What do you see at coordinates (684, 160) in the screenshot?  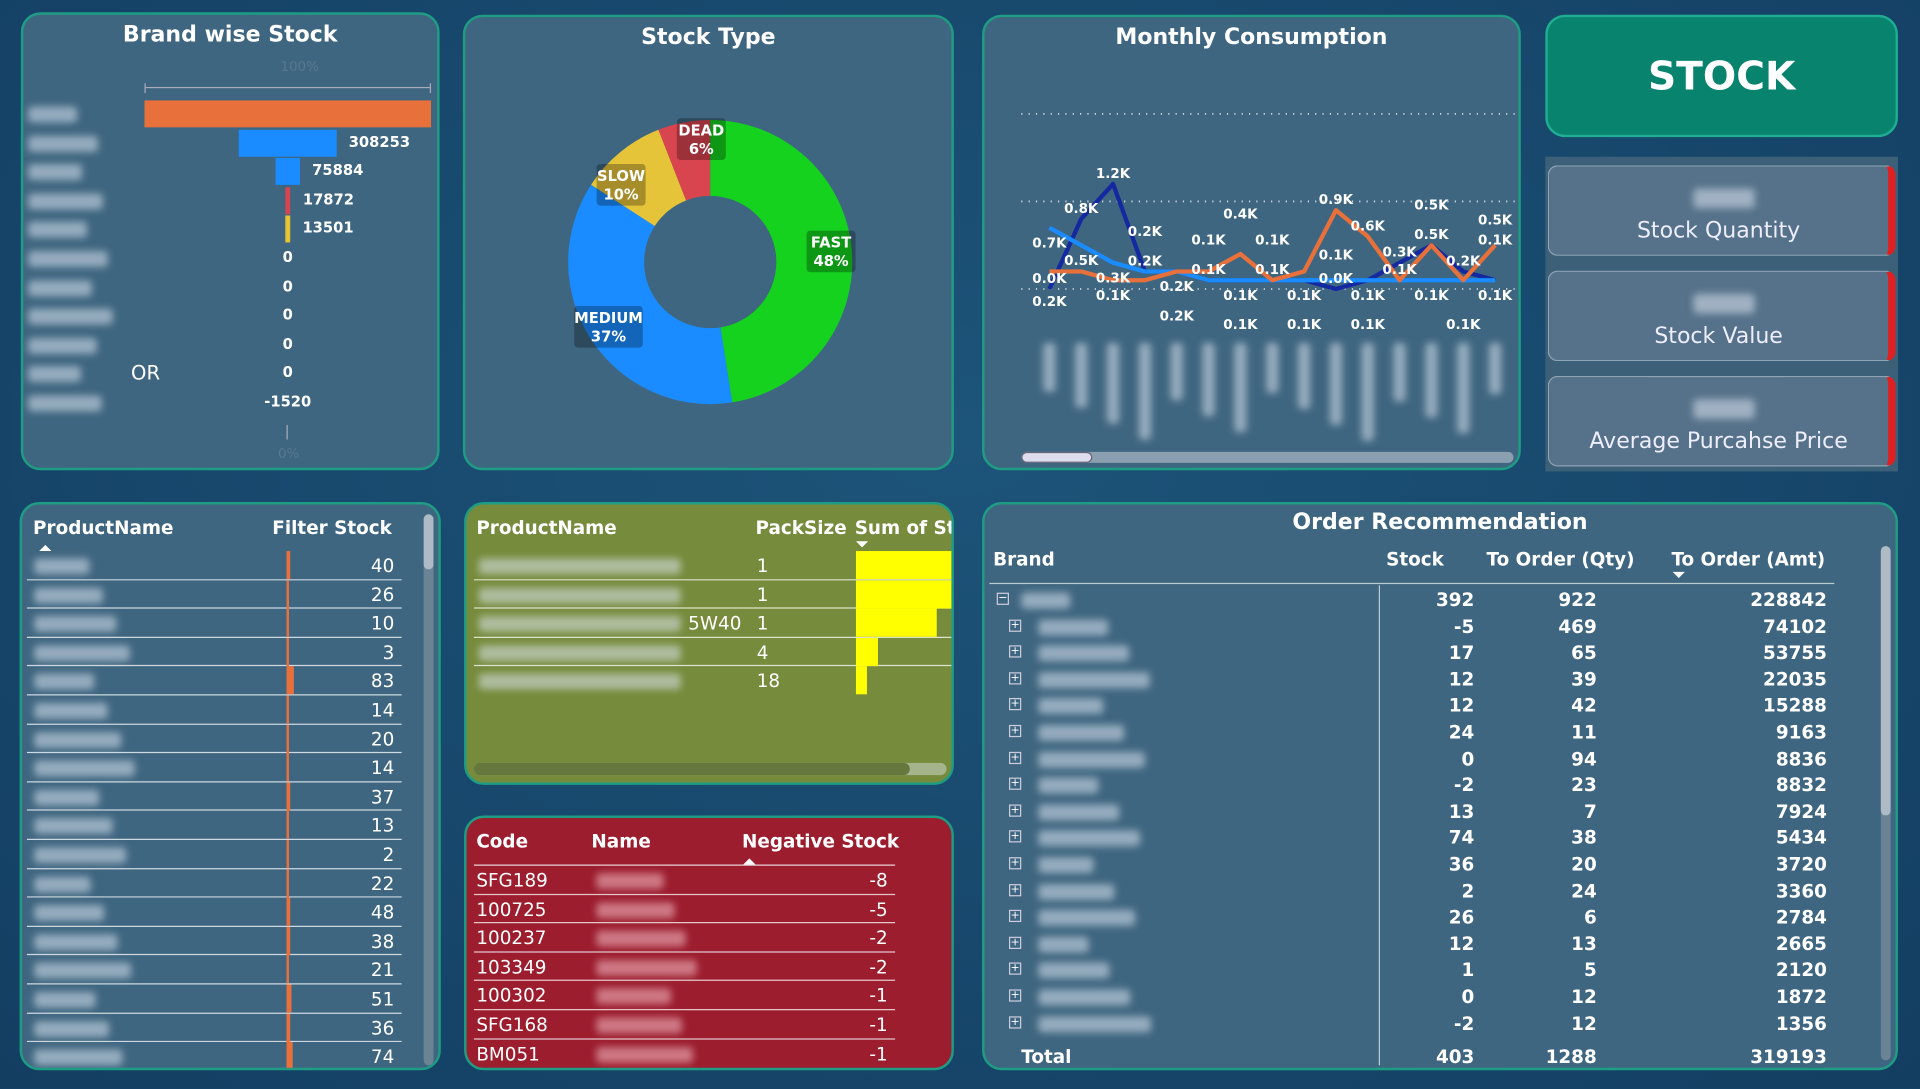 I see `donut-slice-dead` at bounding box center [684, 160].